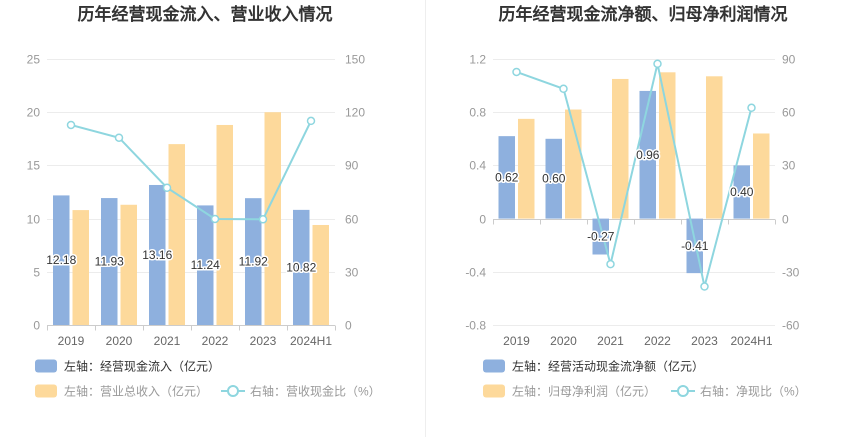  What do you see at coordinates (355, 60) in the screenshot?
I see `y-right-tick-label: 150` at bounding box center [355, 60].